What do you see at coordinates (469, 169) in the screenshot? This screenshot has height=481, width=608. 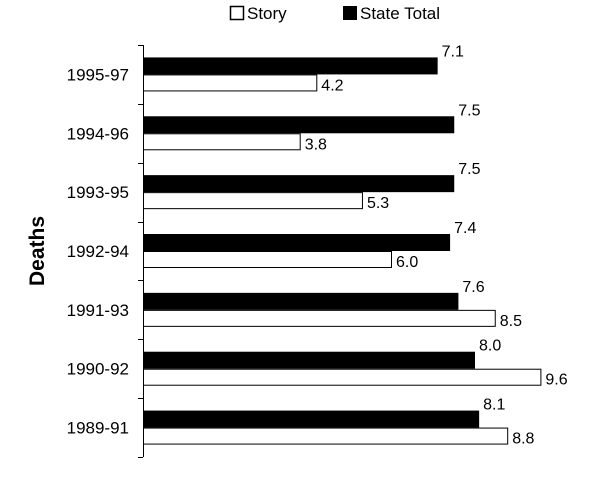 I see `data-label-state-total-1993-95: 7.5` at bounding box center [469, 169].